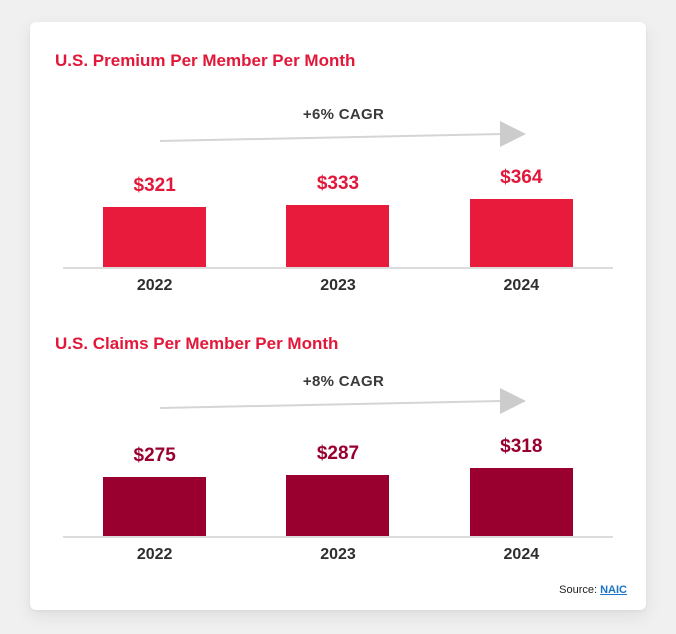  What do you see at coordinates (613, 590) in the screenshot?
I see `source-naic-link: NAIC` at bounding box center [613, 590].